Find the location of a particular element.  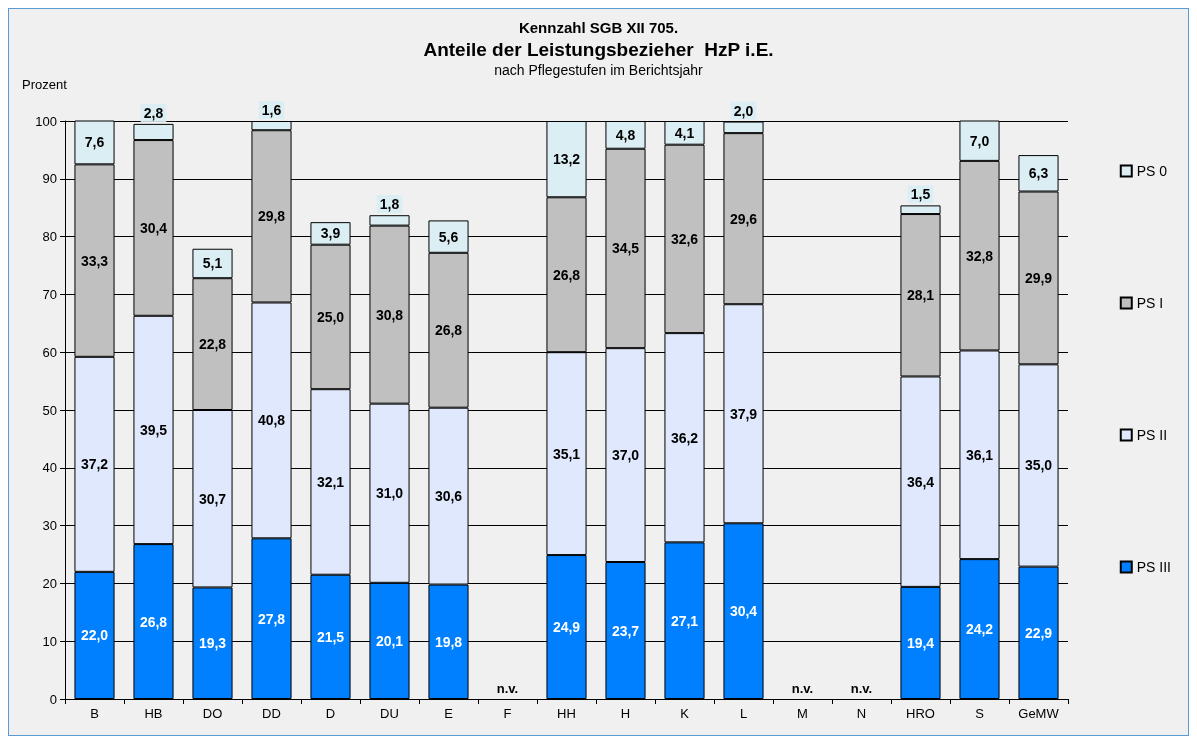

x-tick-label: H is located at coordinates (625, 713).